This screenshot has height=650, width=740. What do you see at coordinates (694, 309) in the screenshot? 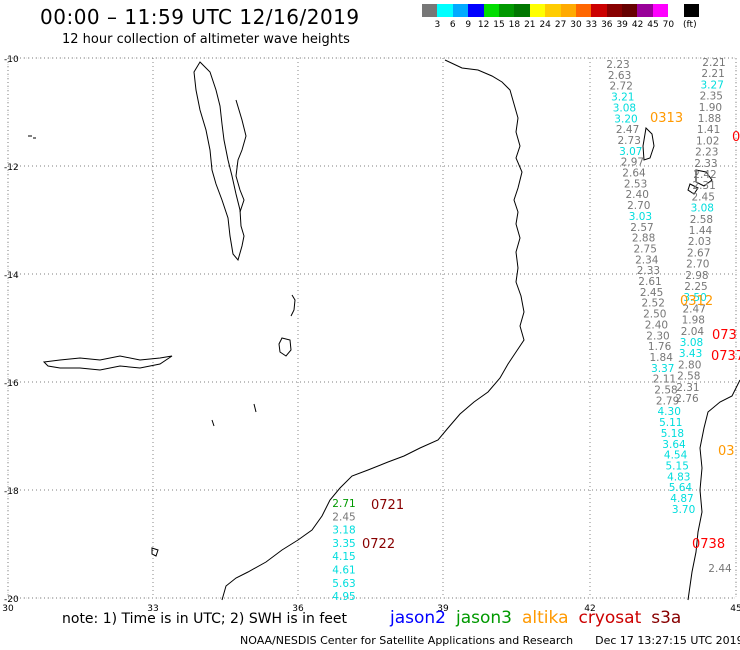
I see `wave-height-value: 2.47` at bounding box center [694, 309].